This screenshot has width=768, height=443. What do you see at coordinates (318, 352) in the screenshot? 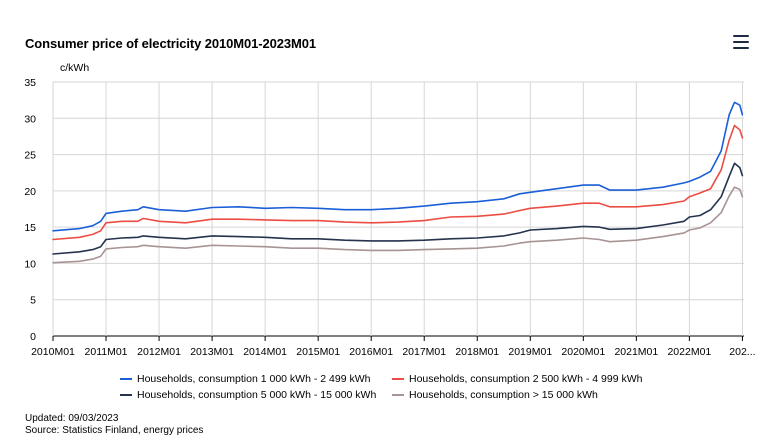
I see `x-tick-label: 2015M01` at bounding box center [318, 352].